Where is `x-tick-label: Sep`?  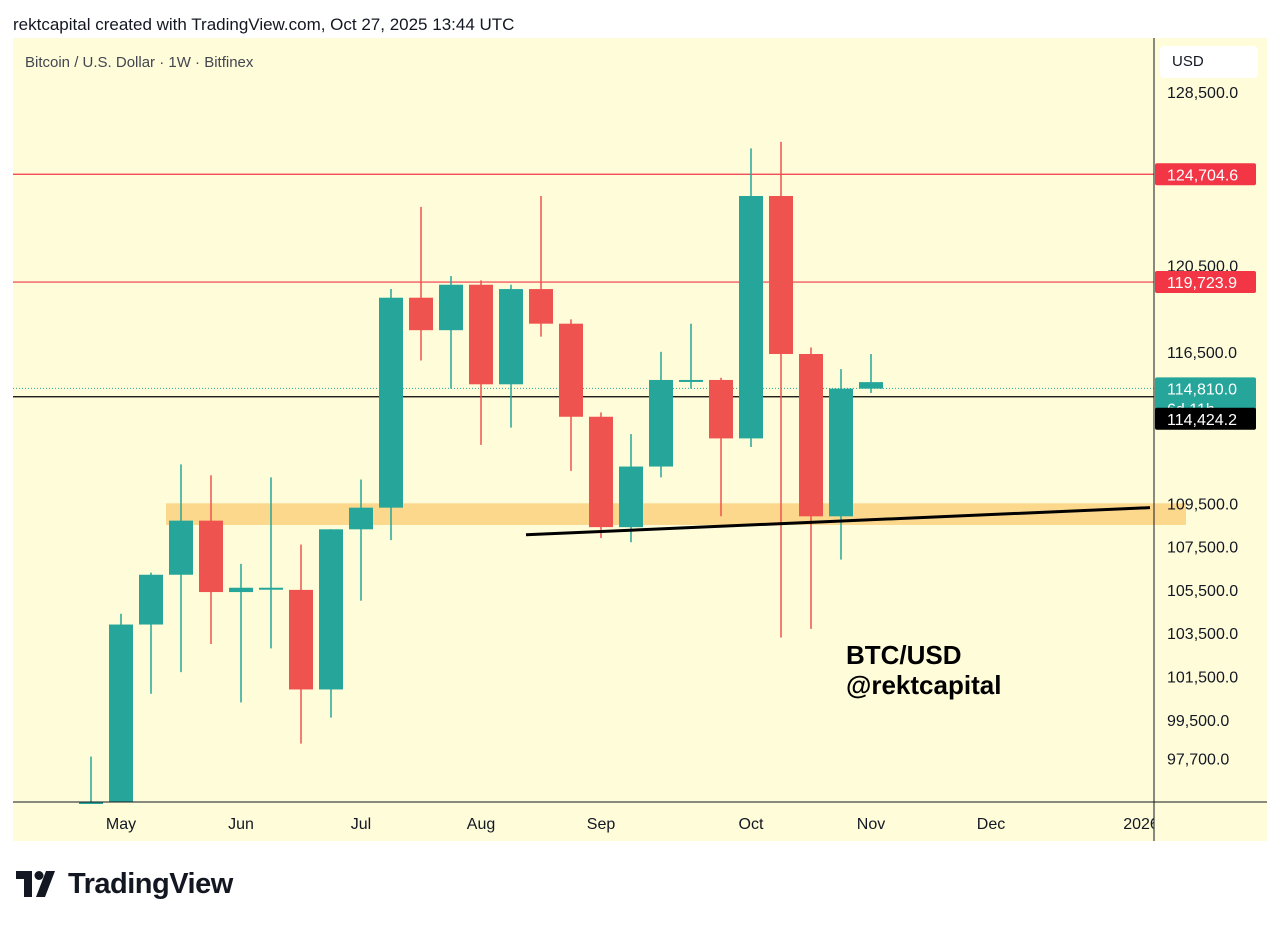
x-tick-label: Sep is located at coordinates (601, 824).